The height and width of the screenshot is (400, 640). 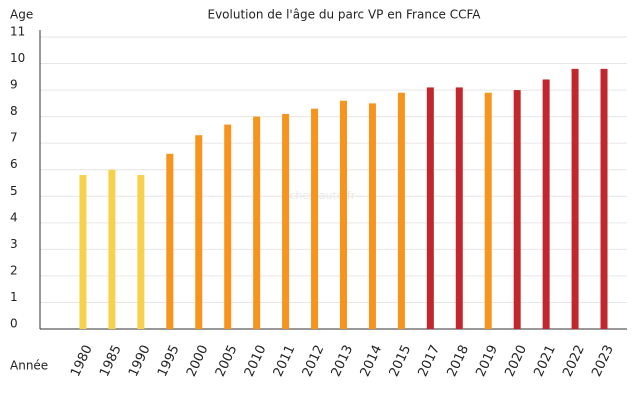 I want to click on x-tick-label: 2012, so click(x=314, y=361).